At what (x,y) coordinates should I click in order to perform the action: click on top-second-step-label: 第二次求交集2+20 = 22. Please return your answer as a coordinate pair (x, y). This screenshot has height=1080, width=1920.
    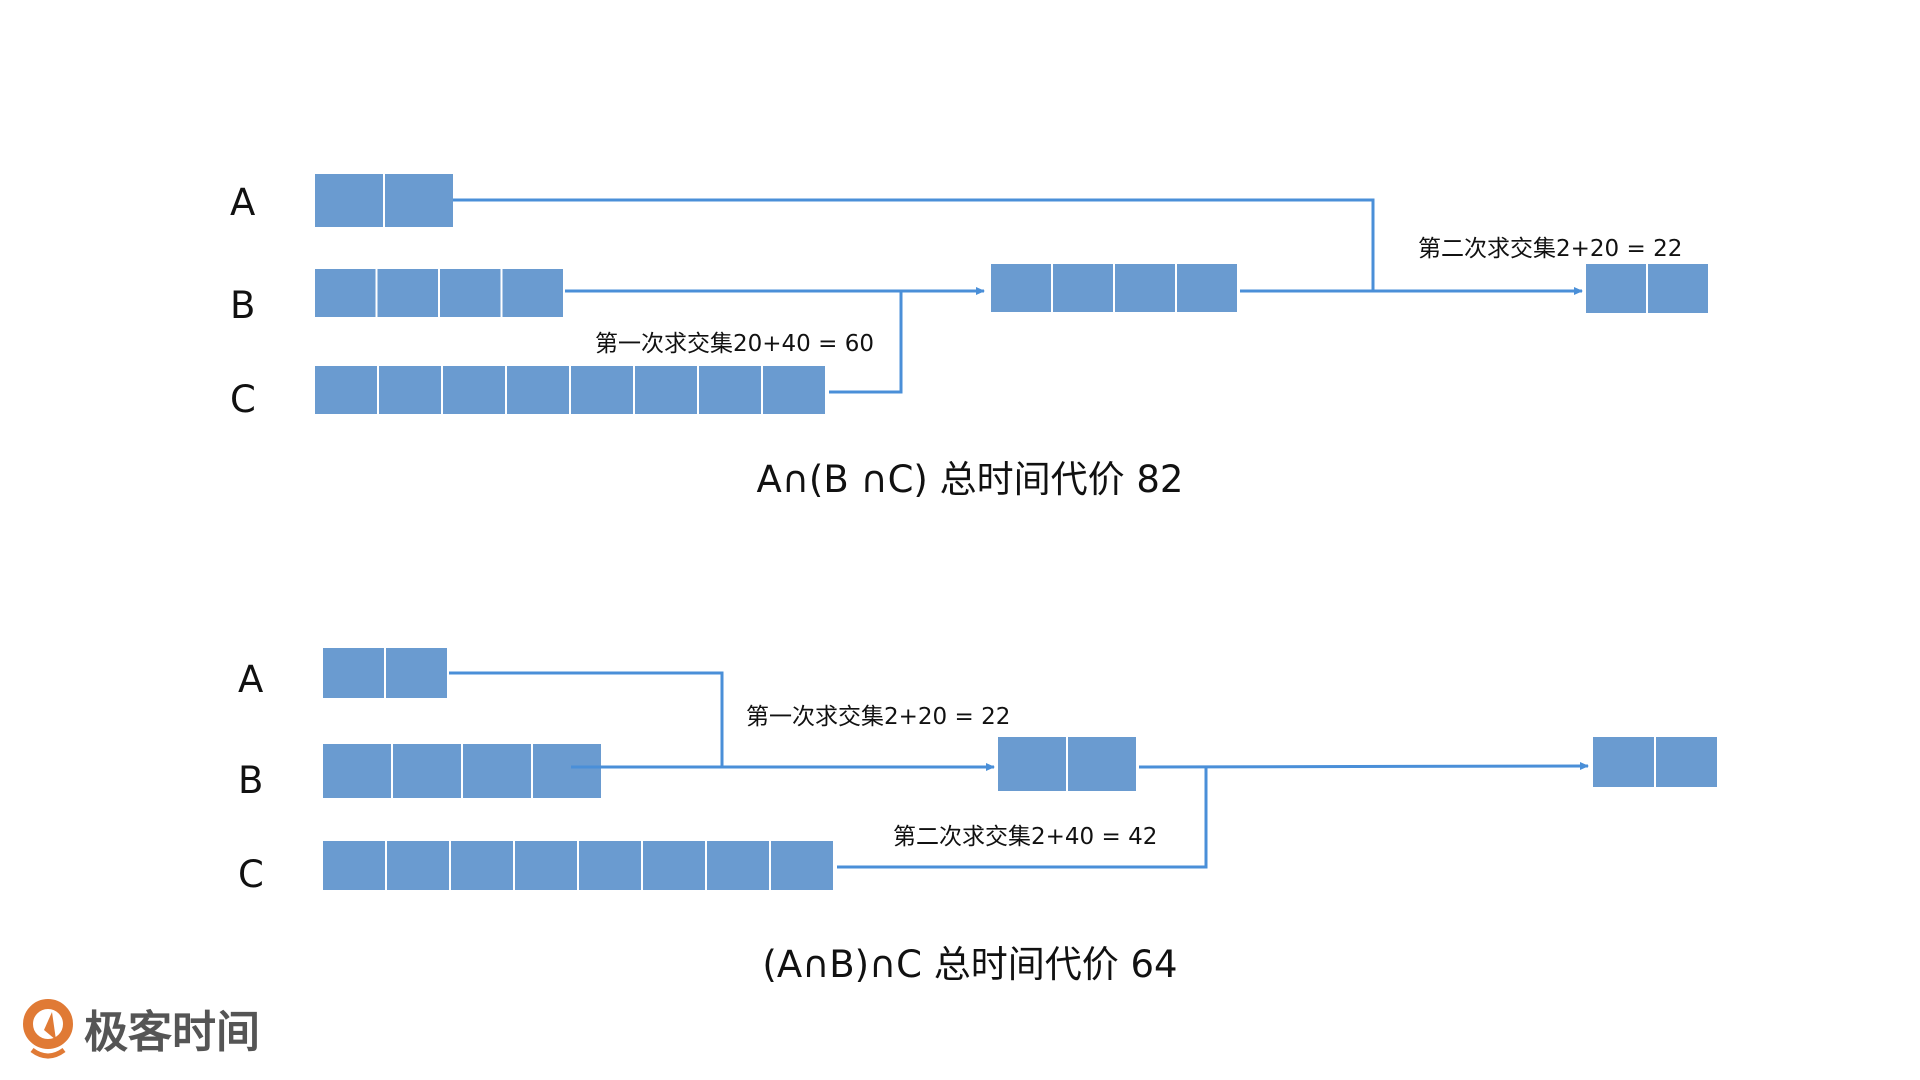
    Looking at the image, I should click on (1550, 249).